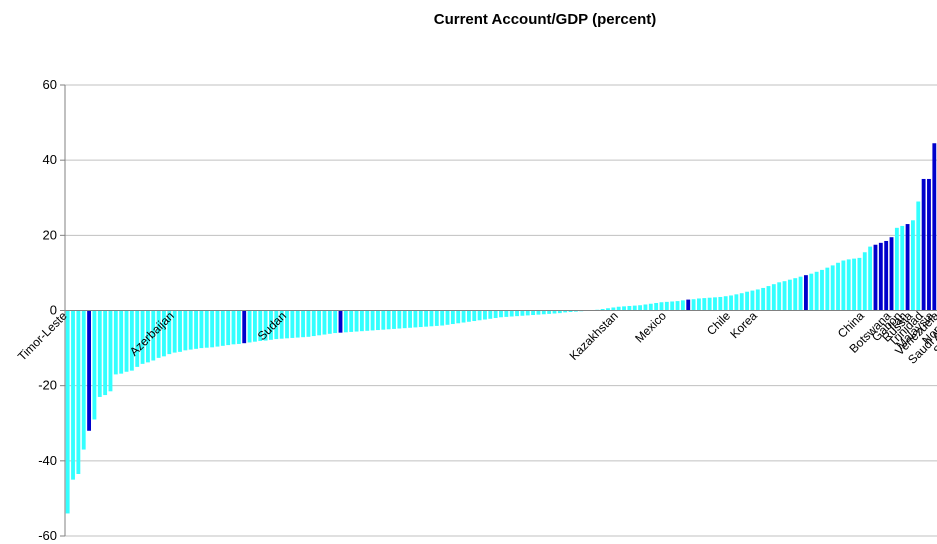 The height and width of the screenshot is (544, 937). Describe the element at coordinates (47, 385) in the screenshot. I see `y-tick-label: -20` at that location.